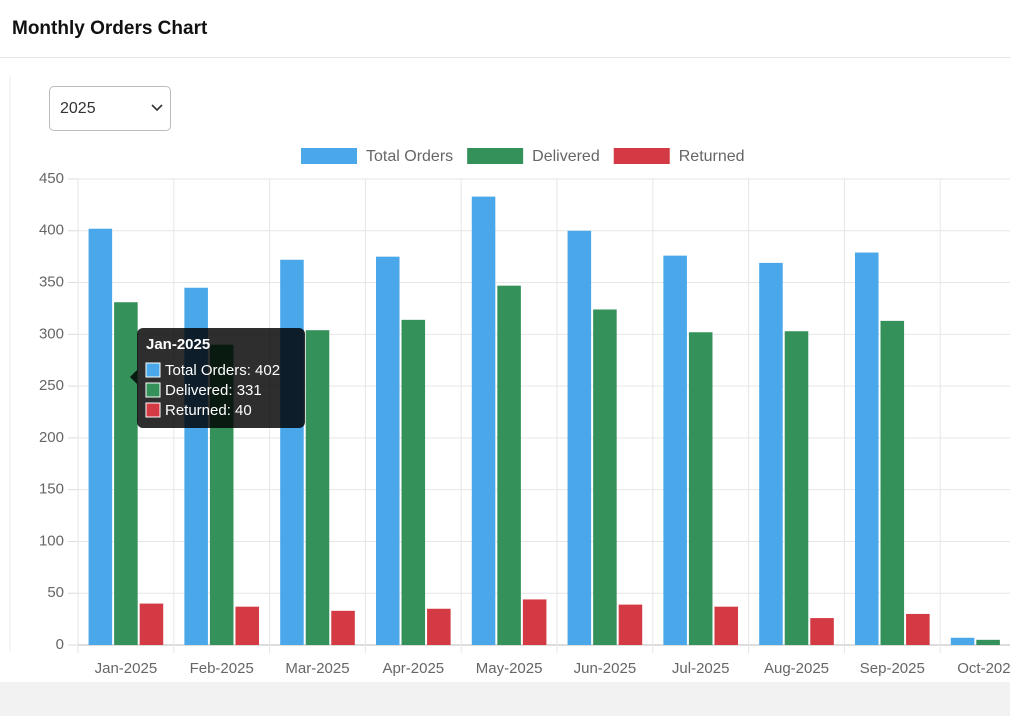  I want to click on footer-band, so click(505, 699).